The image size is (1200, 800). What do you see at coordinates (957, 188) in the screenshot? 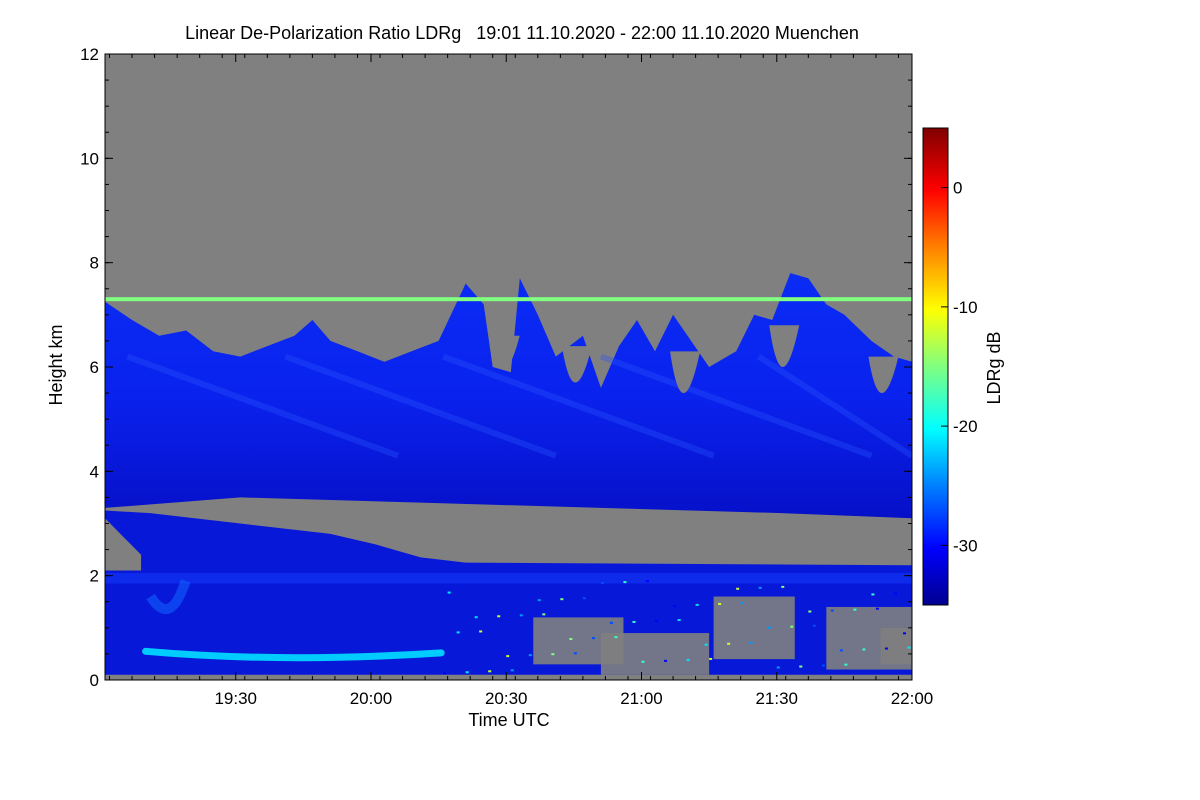
I see `colorbar-tick-label: 0` at bounding box center [957, 188].